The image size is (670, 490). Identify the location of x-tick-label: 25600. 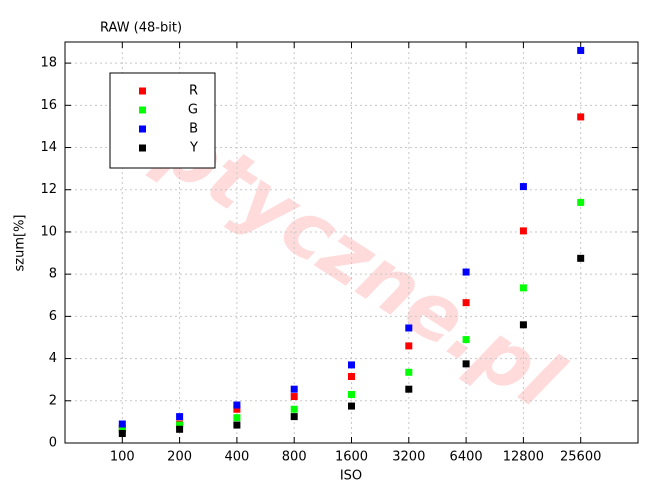
(580, 457).